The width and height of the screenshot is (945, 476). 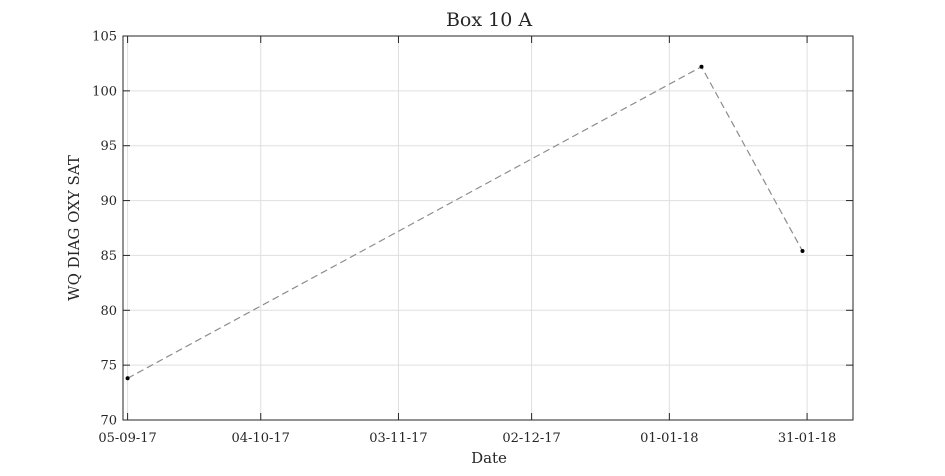 I want to click on y-axis-label: WQ DIAG OXY SAT, so click(x=74, y=228).